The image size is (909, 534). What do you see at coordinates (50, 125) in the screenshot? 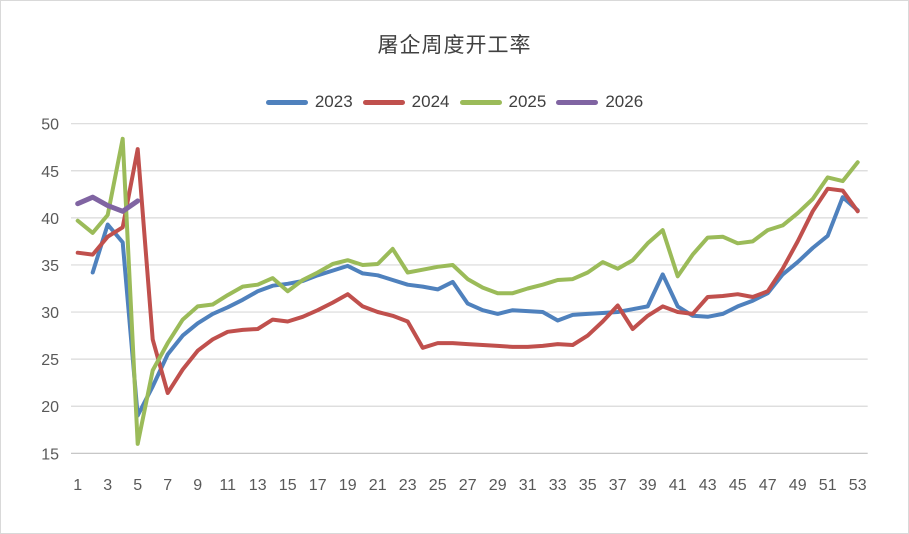
I see `y-axis-tick-label: 50` at bounding box center [50, 125].